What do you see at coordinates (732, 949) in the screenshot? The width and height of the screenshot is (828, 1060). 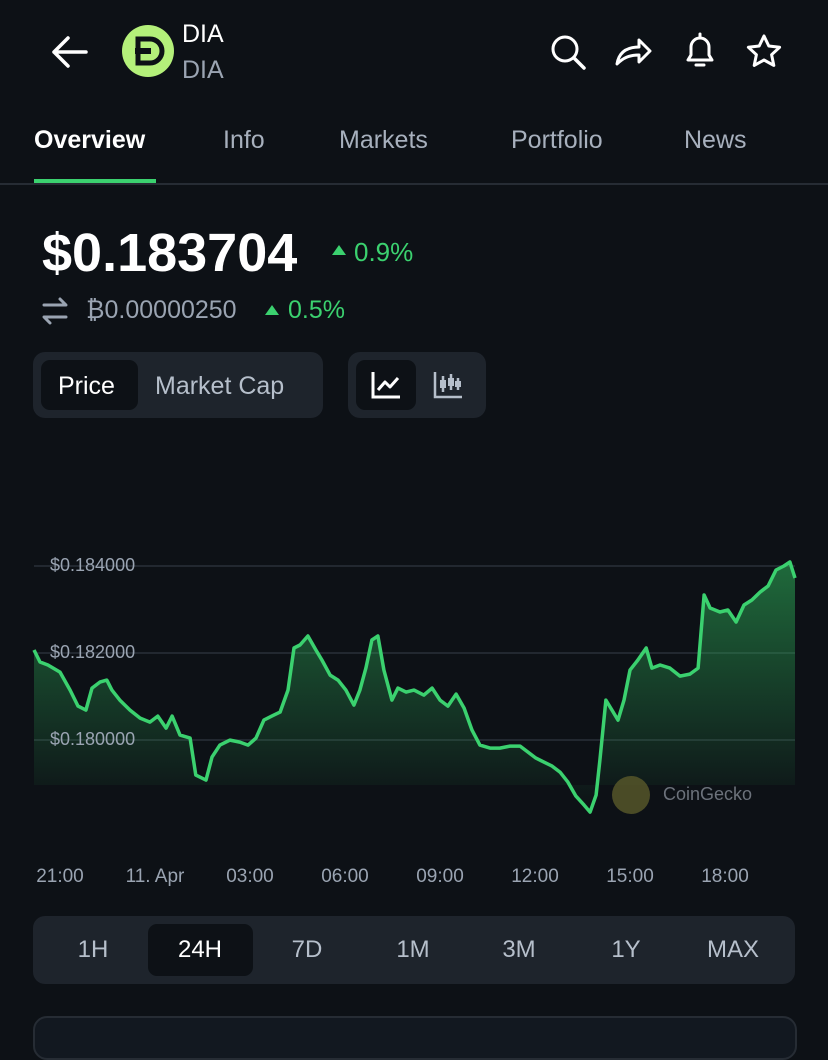 I see `timeframe: MAX` at bounding box center [732, 949].